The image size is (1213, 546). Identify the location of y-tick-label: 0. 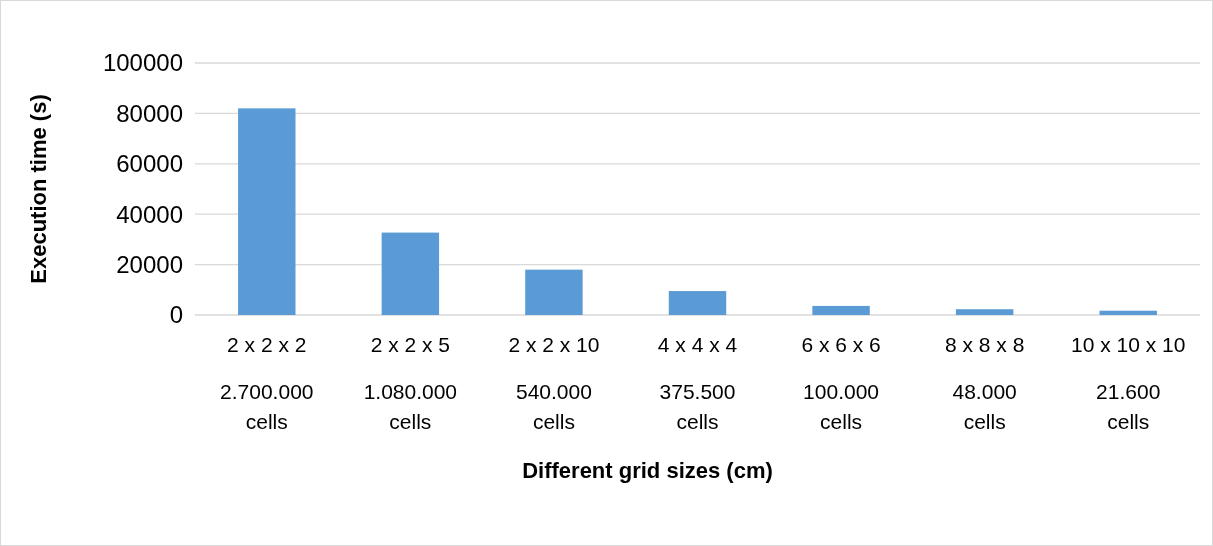
(176, 315).